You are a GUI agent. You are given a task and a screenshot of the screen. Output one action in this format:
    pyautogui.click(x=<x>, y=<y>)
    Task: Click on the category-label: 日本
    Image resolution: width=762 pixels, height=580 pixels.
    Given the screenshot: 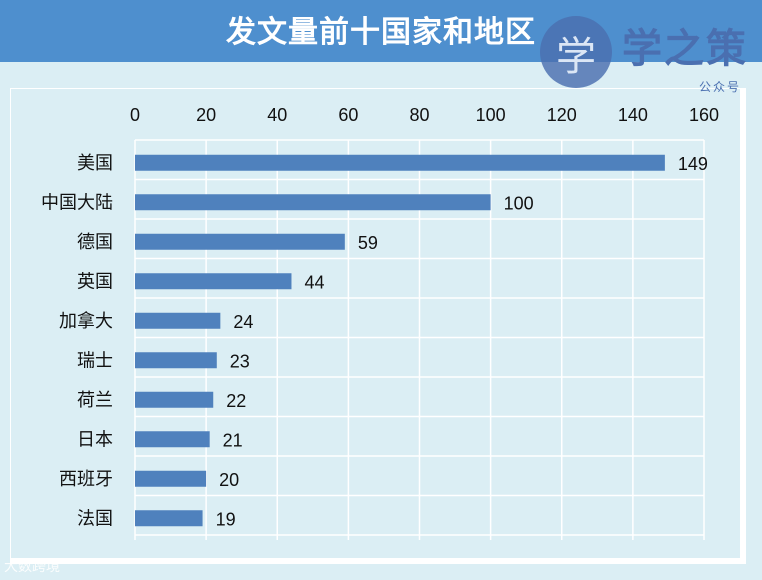 What is the action you would take?
    pyautogui.click(x=95, y=439)
    